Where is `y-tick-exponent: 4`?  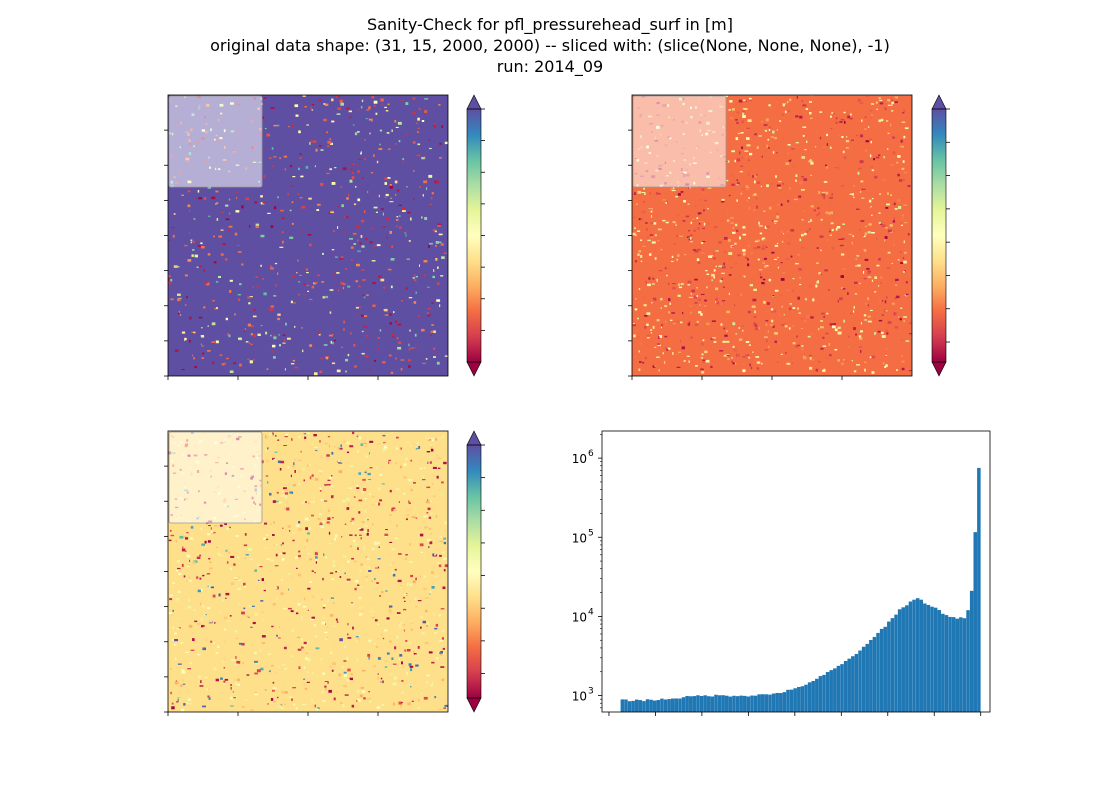 y-tick-exponent: 4 is located at coordinates (591, 612).